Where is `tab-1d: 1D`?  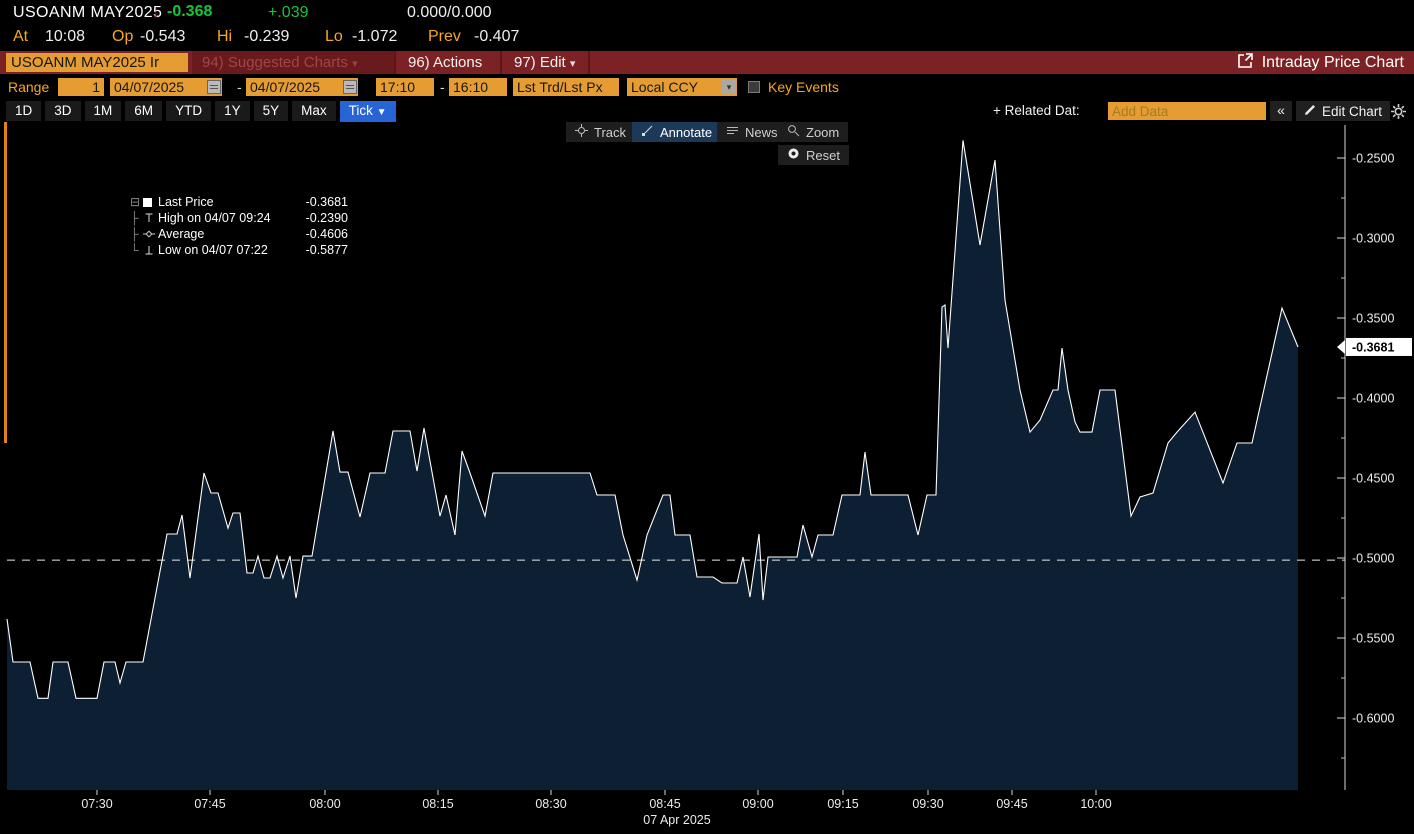
tab-1d: 1D is located at coordinates (24, 111).